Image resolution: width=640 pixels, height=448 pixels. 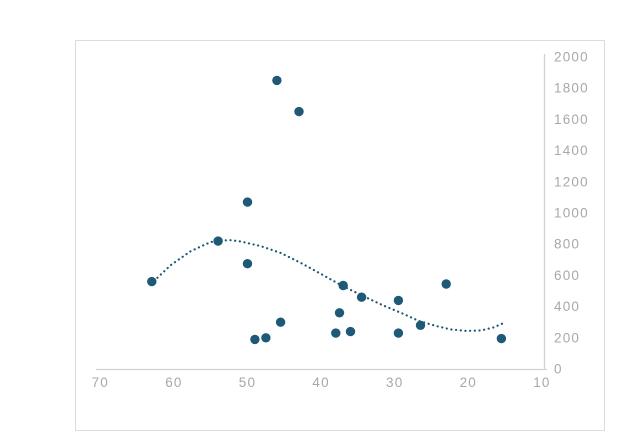 I want to click on x-tick-label: 40, so click(x=320, y=382).